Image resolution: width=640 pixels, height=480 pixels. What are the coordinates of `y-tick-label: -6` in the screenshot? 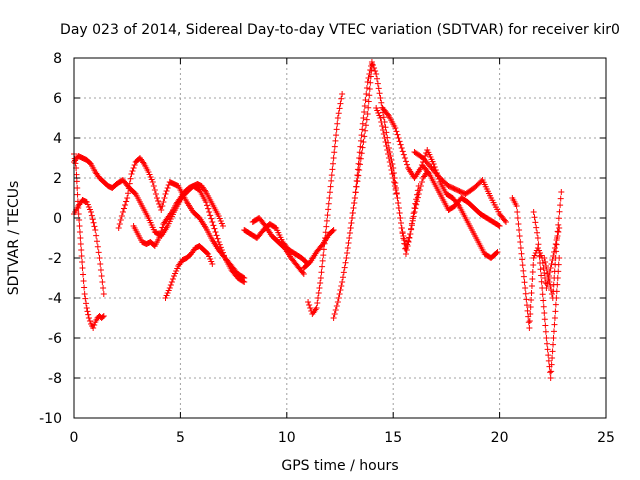 It's located at (55, 339).